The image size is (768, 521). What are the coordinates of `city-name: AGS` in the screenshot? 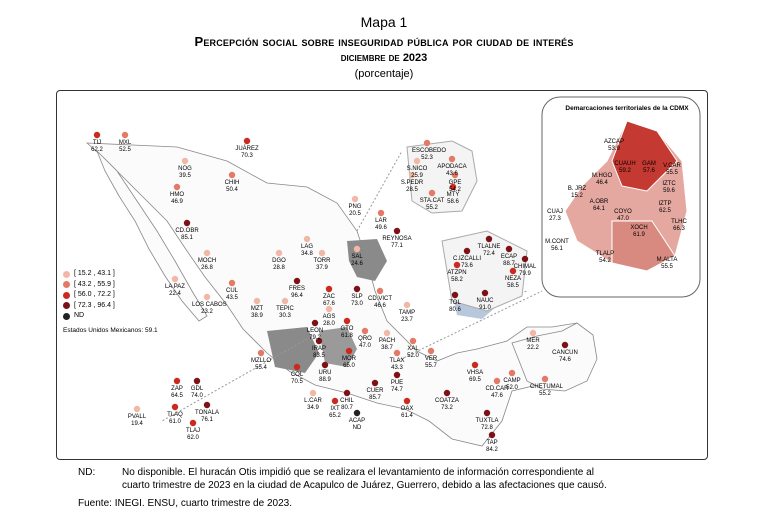 It's located at (329, 317).